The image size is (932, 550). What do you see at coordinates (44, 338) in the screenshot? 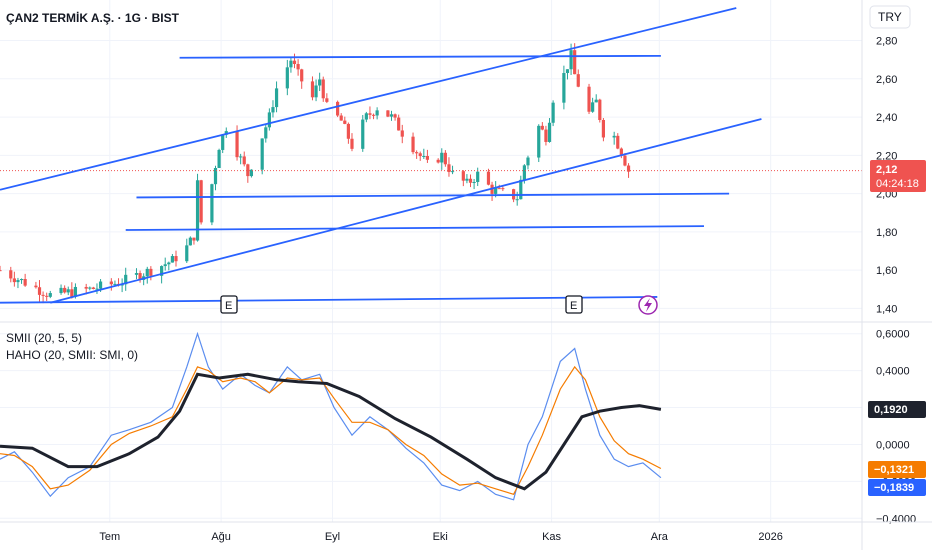
I see `oscillator-legend-1: SMII (20, 5, 5)` at bounding box center [44, 338].